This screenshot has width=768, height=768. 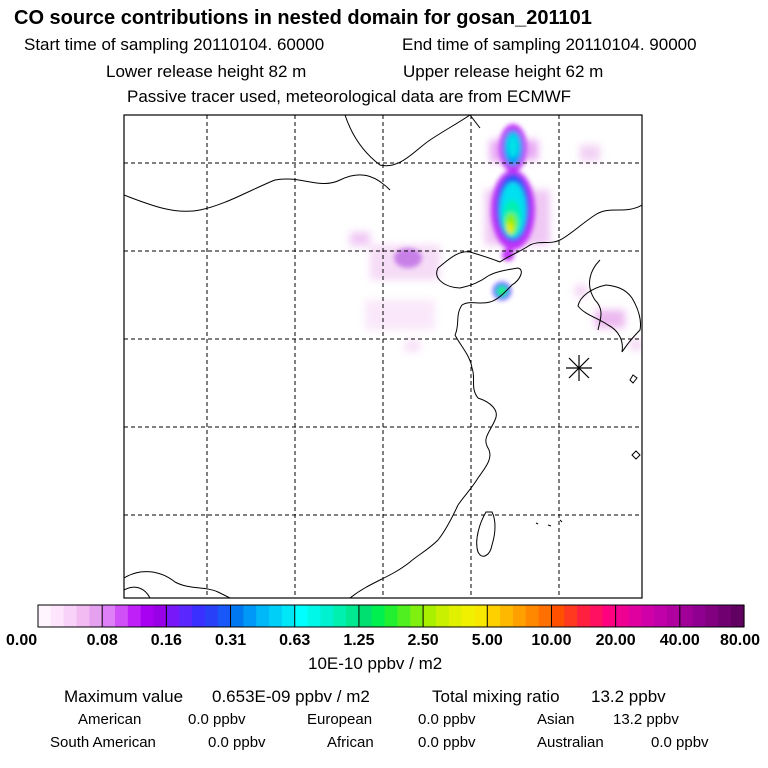 What do you see at coordinates (496, 696) in the screenshot?
I see `total-mixing-label: Total mixing ratio` at bounding box center [496, 696].